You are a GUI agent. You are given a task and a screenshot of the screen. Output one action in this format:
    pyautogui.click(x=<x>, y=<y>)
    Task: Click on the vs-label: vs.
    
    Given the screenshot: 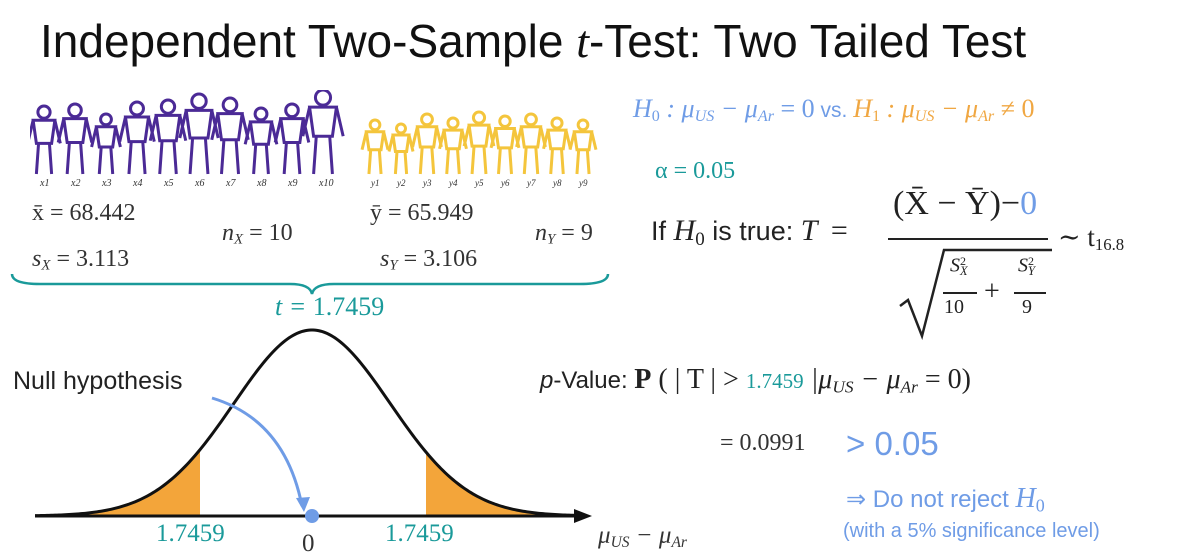 What is the action you would take?
    pyautogui.click(x=834, y=110)
    